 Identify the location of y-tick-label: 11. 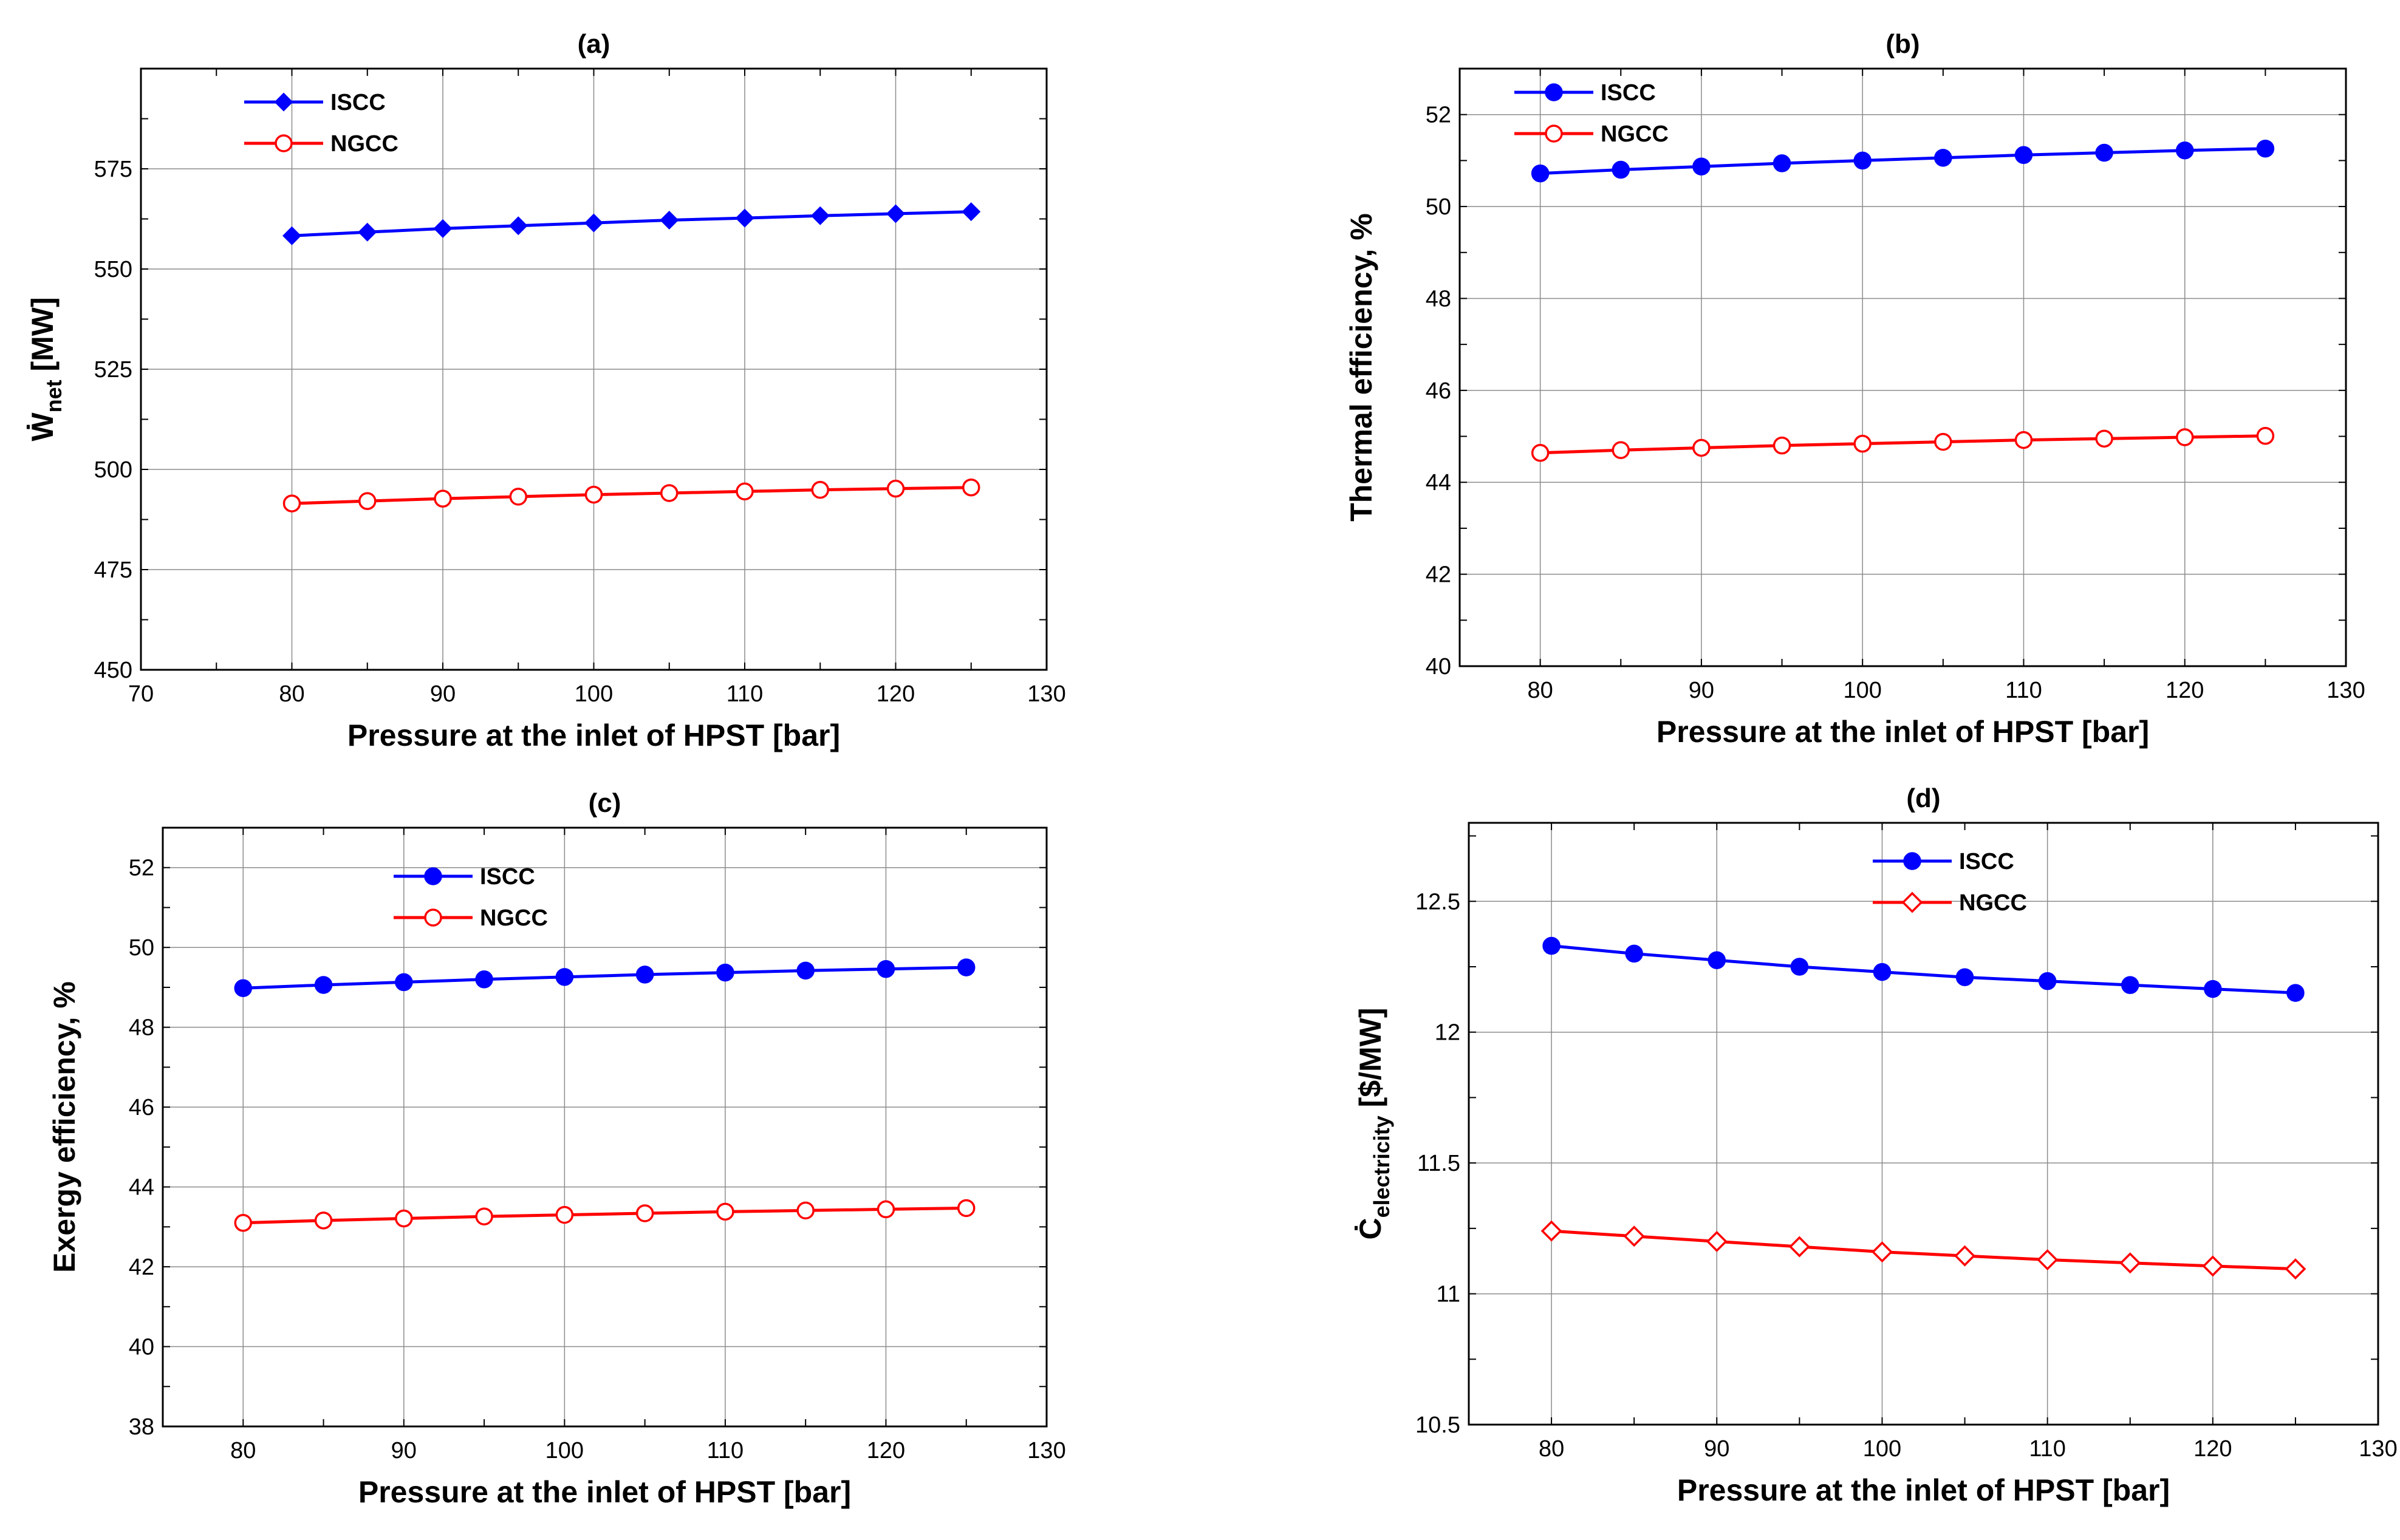
(1448, 1294).